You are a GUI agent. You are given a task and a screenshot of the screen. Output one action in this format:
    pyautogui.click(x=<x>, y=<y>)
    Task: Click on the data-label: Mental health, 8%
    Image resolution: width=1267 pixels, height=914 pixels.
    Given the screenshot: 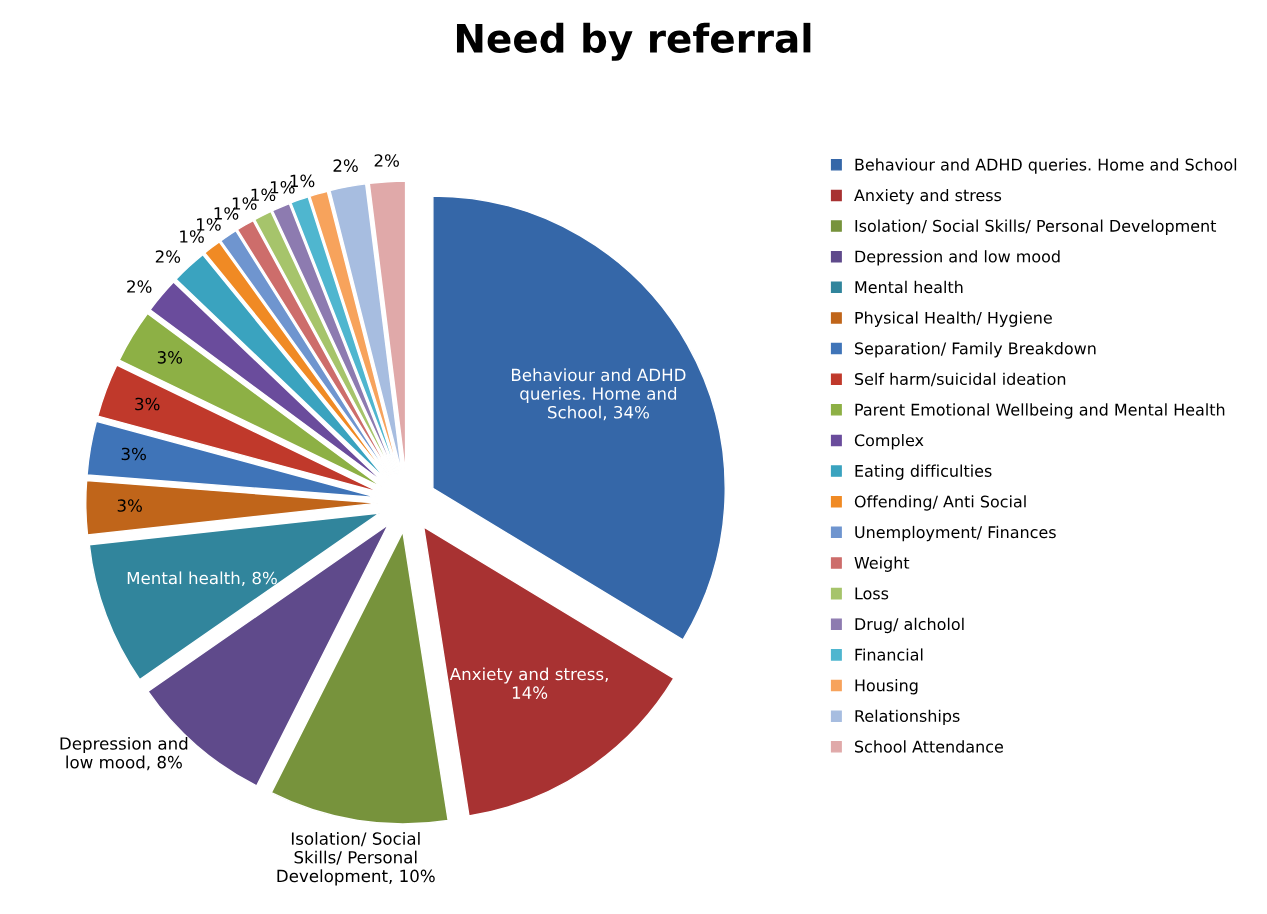 What is the action you would take?
    pyautogui.click(x=202, y=579)
    